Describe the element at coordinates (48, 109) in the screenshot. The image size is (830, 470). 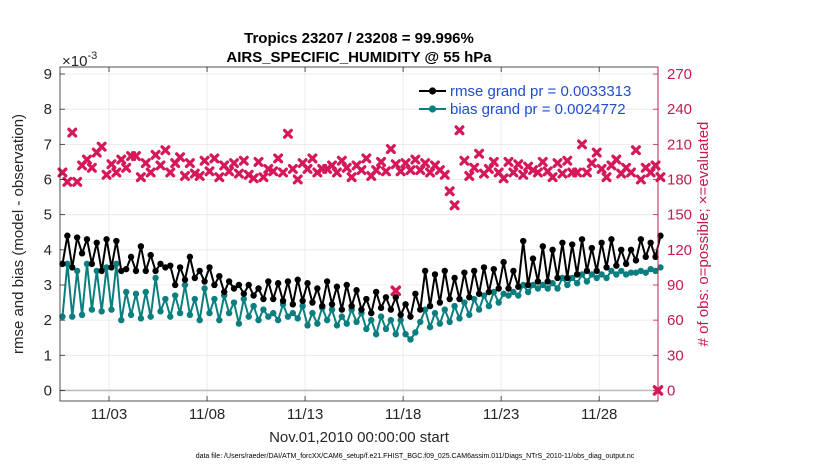
I see `y-tick-label: 8` at that location.